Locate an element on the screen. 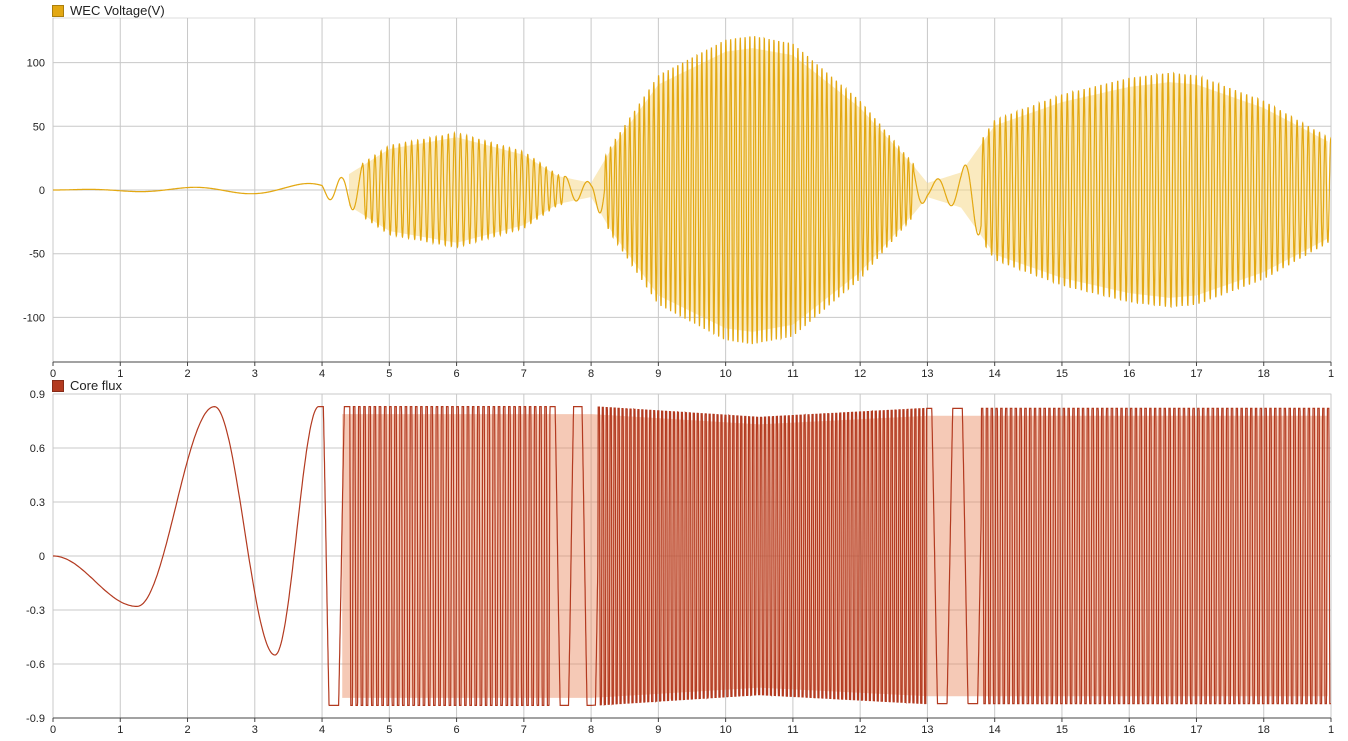  y-tick-label: -0.6 is located at coordinates (35, 665).